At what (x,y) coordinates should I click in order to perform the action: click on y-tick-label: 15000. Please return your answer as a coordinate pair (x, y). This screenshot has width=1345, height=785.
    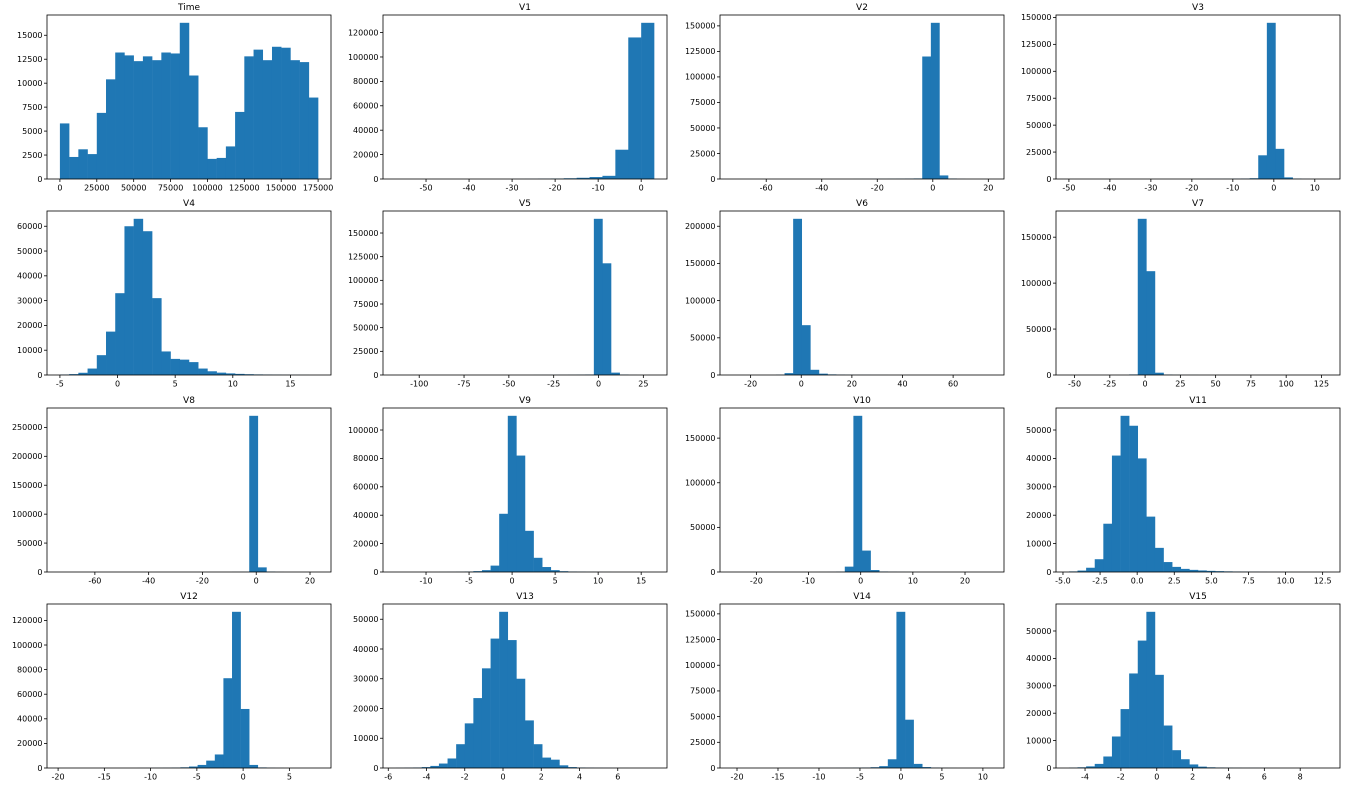
    Looking at the image, I should click on (29, 35).